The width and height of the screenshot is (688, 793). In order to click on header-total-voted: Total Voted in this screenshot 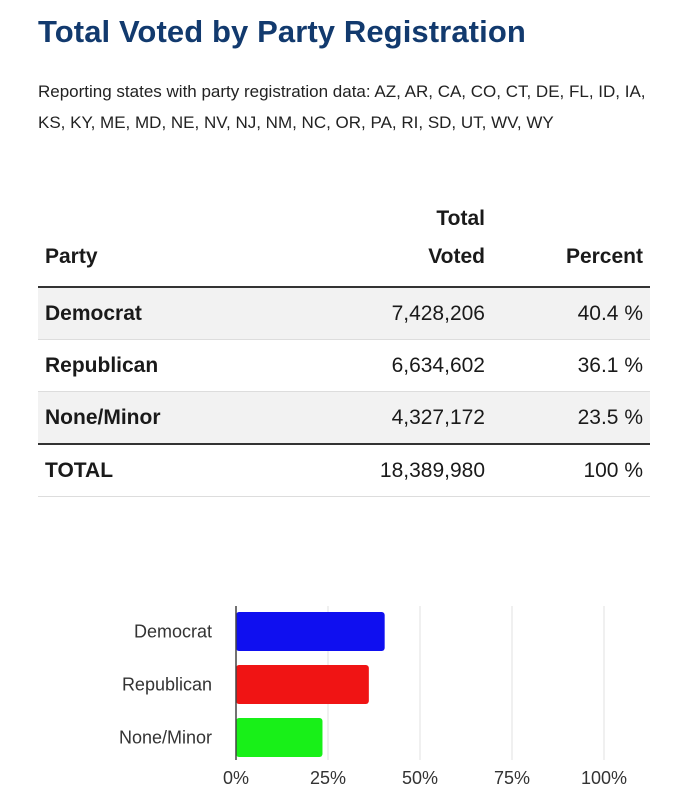, I will do `click(390, 244)`.